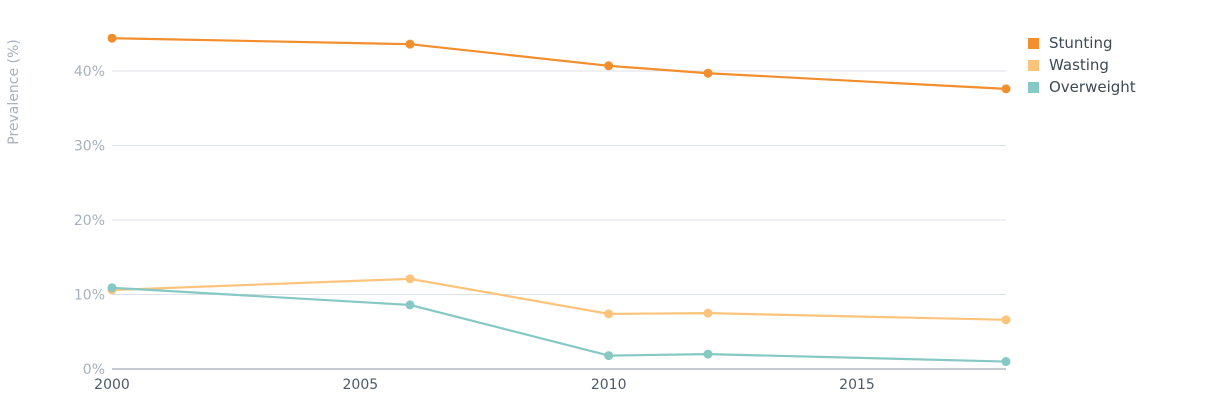 This screenshot has width=1230, height=403. Describe the element at coordinates (89, 72) in the screenshot. I see `y-tick-label: 40%` at that location.